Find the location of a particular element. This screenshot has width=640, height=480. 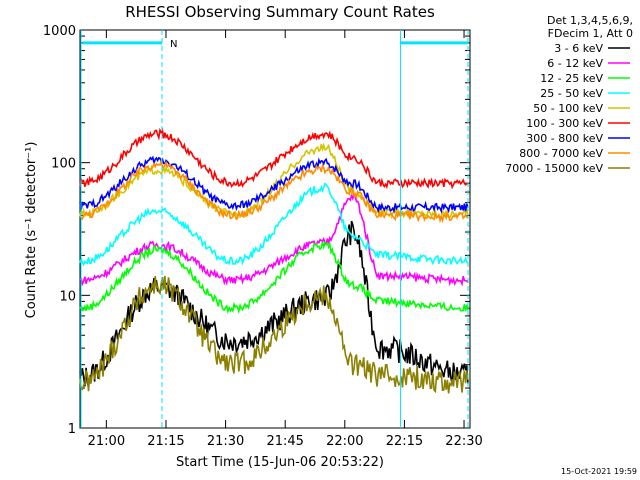

x-tick-label: 22:15 is located at coordinates (404, 441).